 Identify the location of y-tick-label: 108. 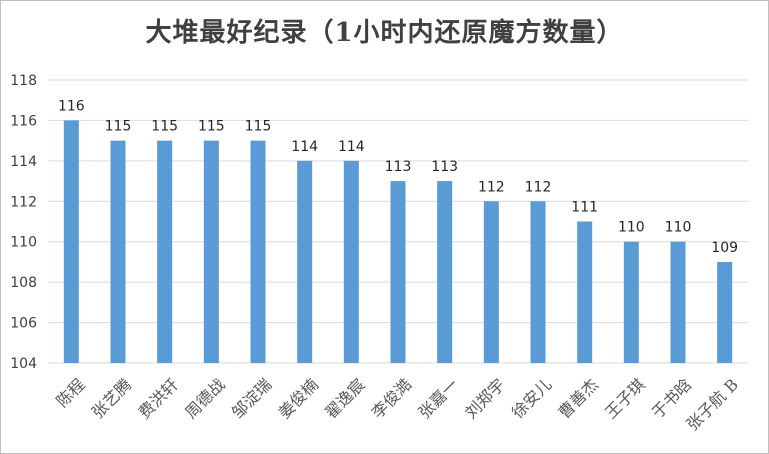
(23, 283).